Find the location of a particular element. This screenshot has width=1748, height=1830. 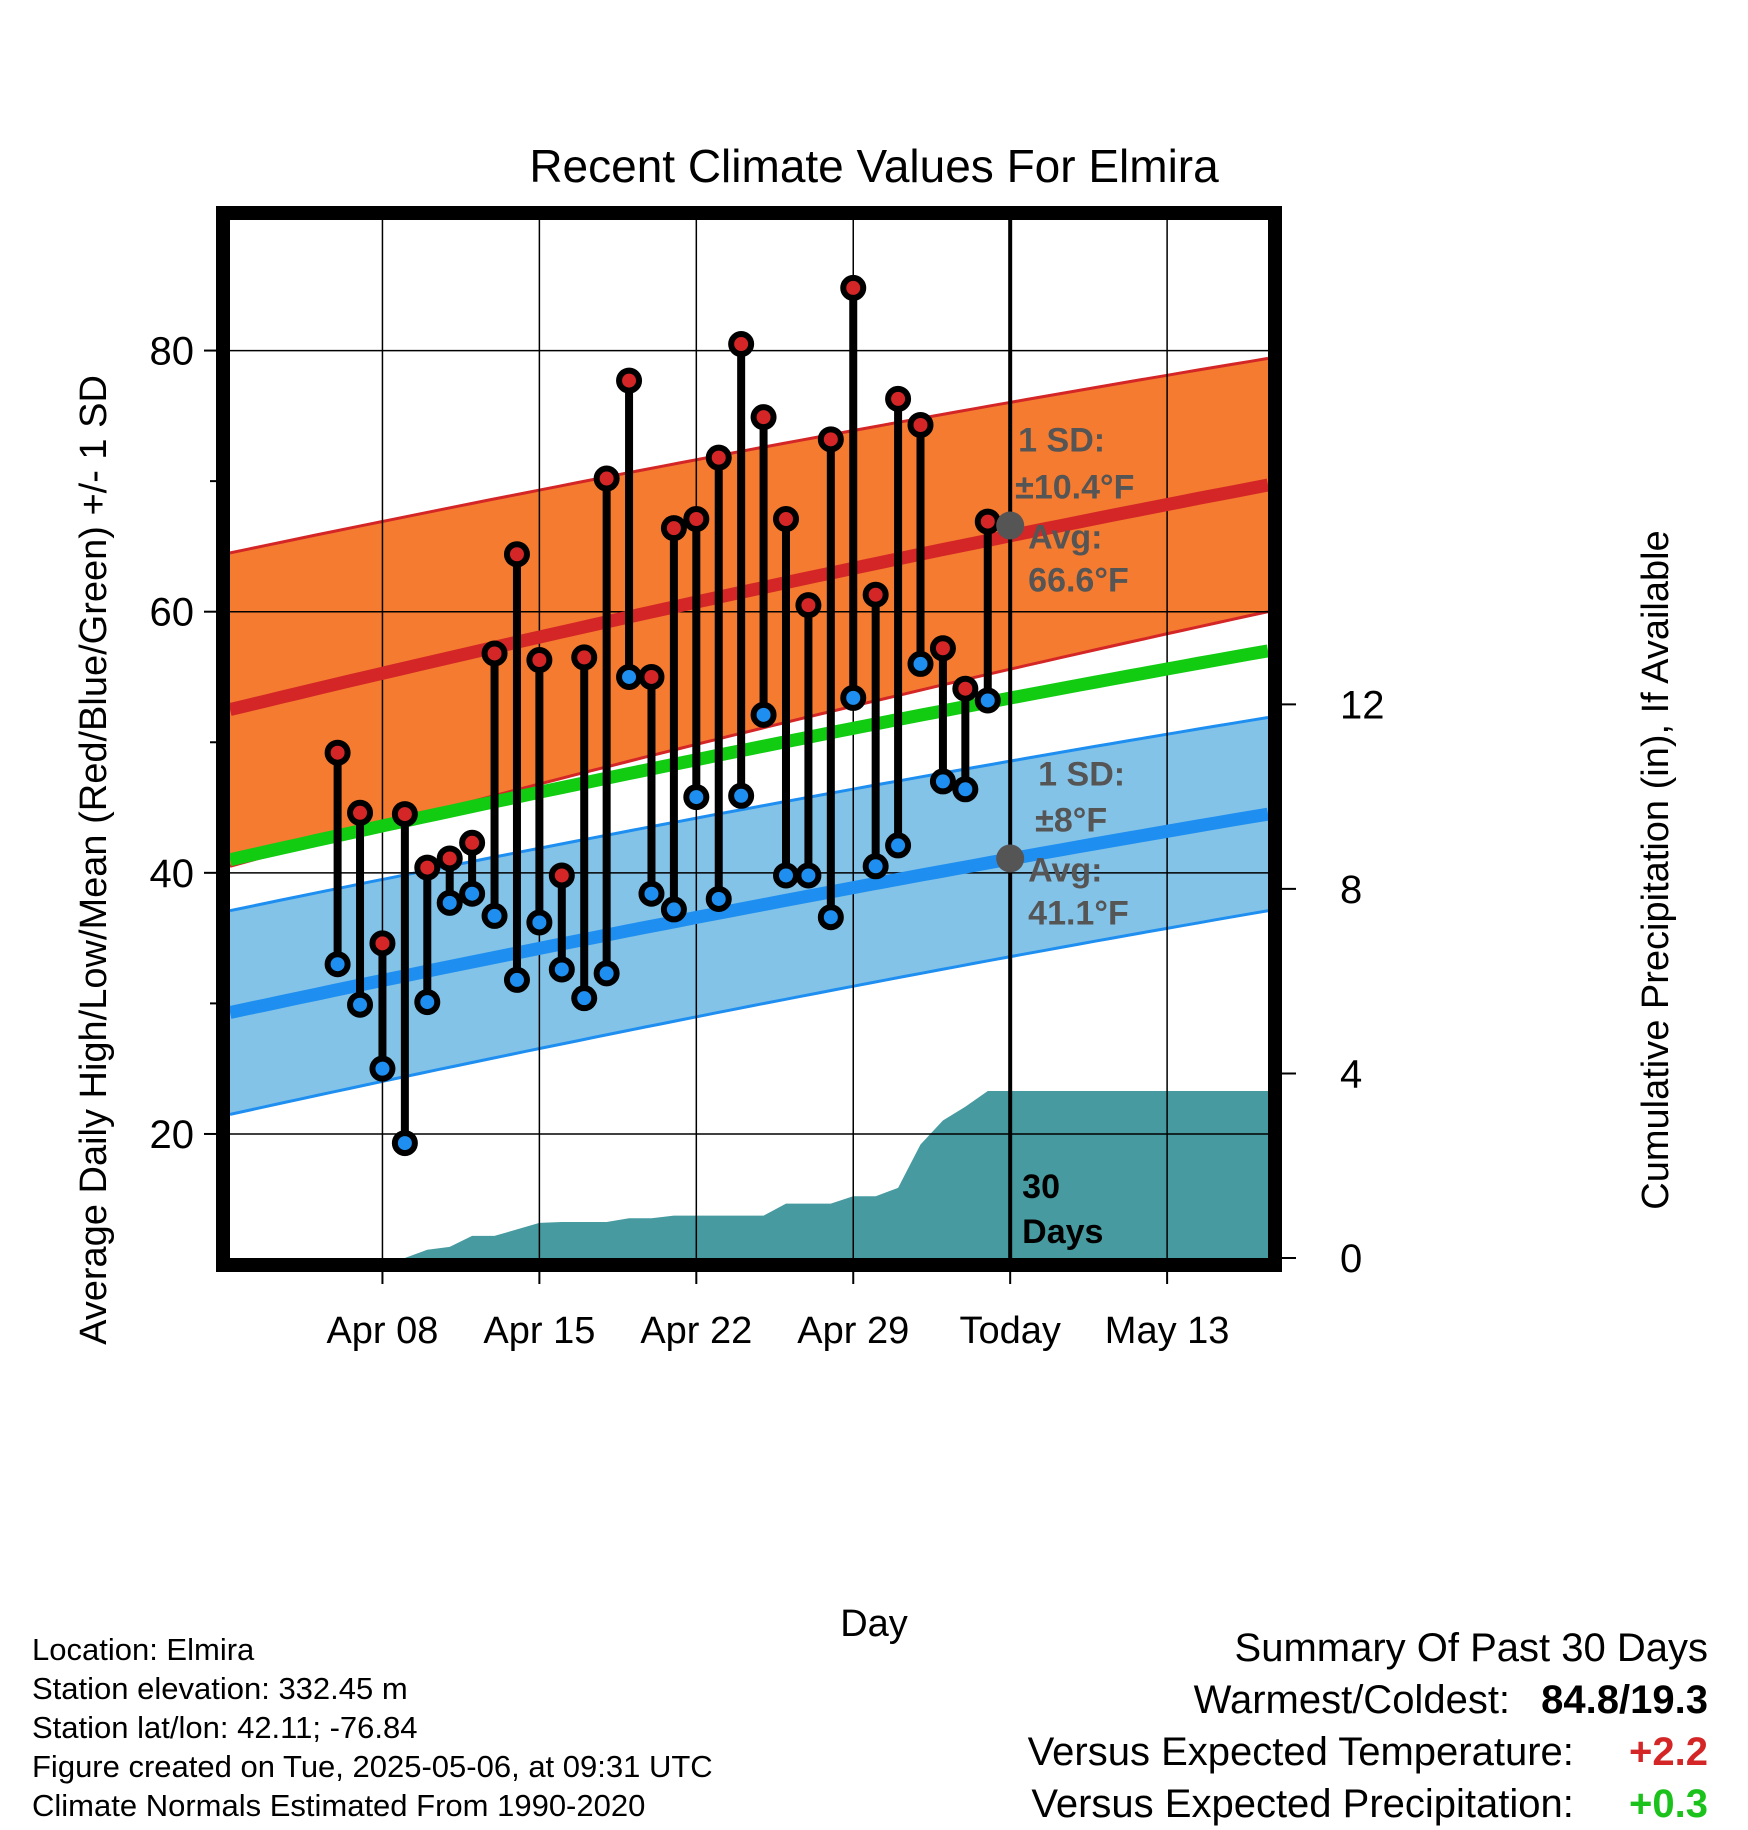

precip-value: +0.3 is located at coordinates (1668, 1804).